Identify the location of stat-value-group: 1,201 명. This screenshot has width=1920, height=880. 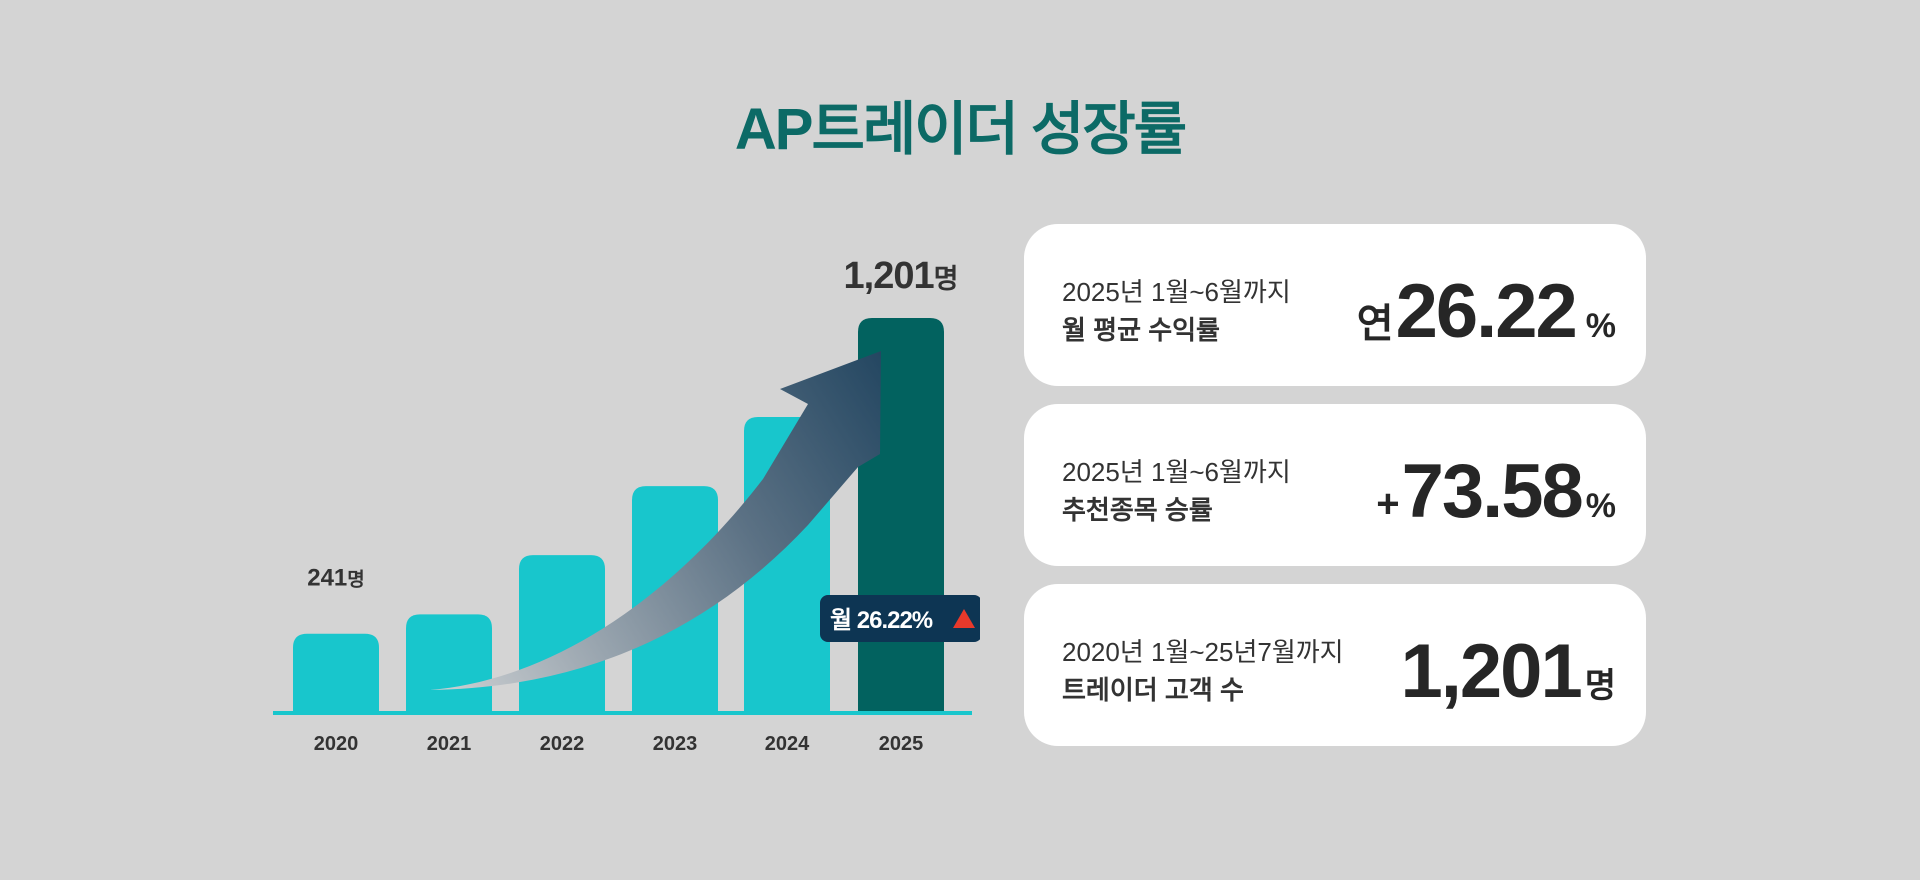
(1508, 671).